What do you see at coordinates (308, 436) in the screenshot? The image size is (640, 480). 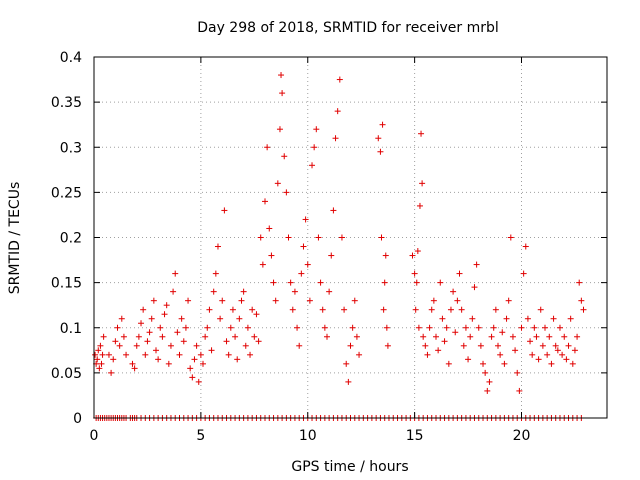 I see `x-tick-label: 10` at bounding box center [308, 436].